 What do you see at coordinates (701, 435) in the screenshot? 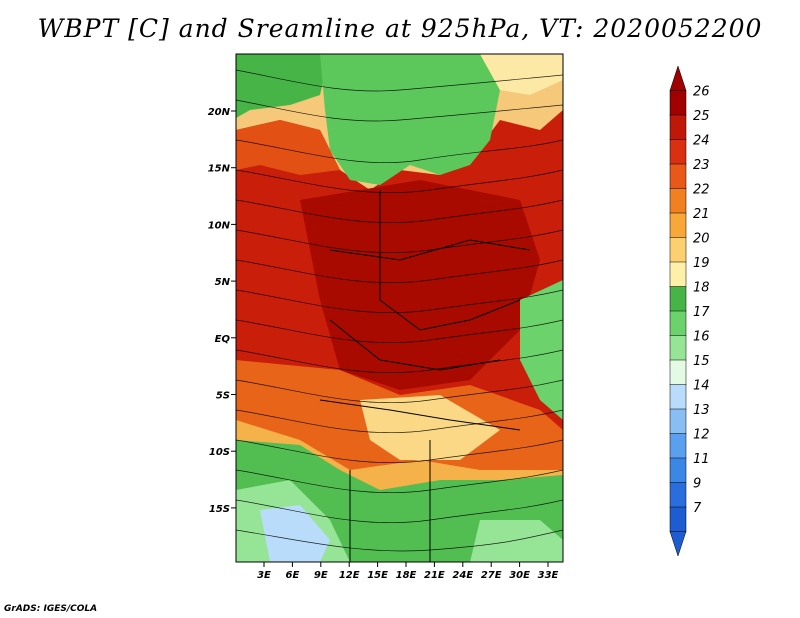
I see `colorbar-label: 12` at bounding box center [701, 435].